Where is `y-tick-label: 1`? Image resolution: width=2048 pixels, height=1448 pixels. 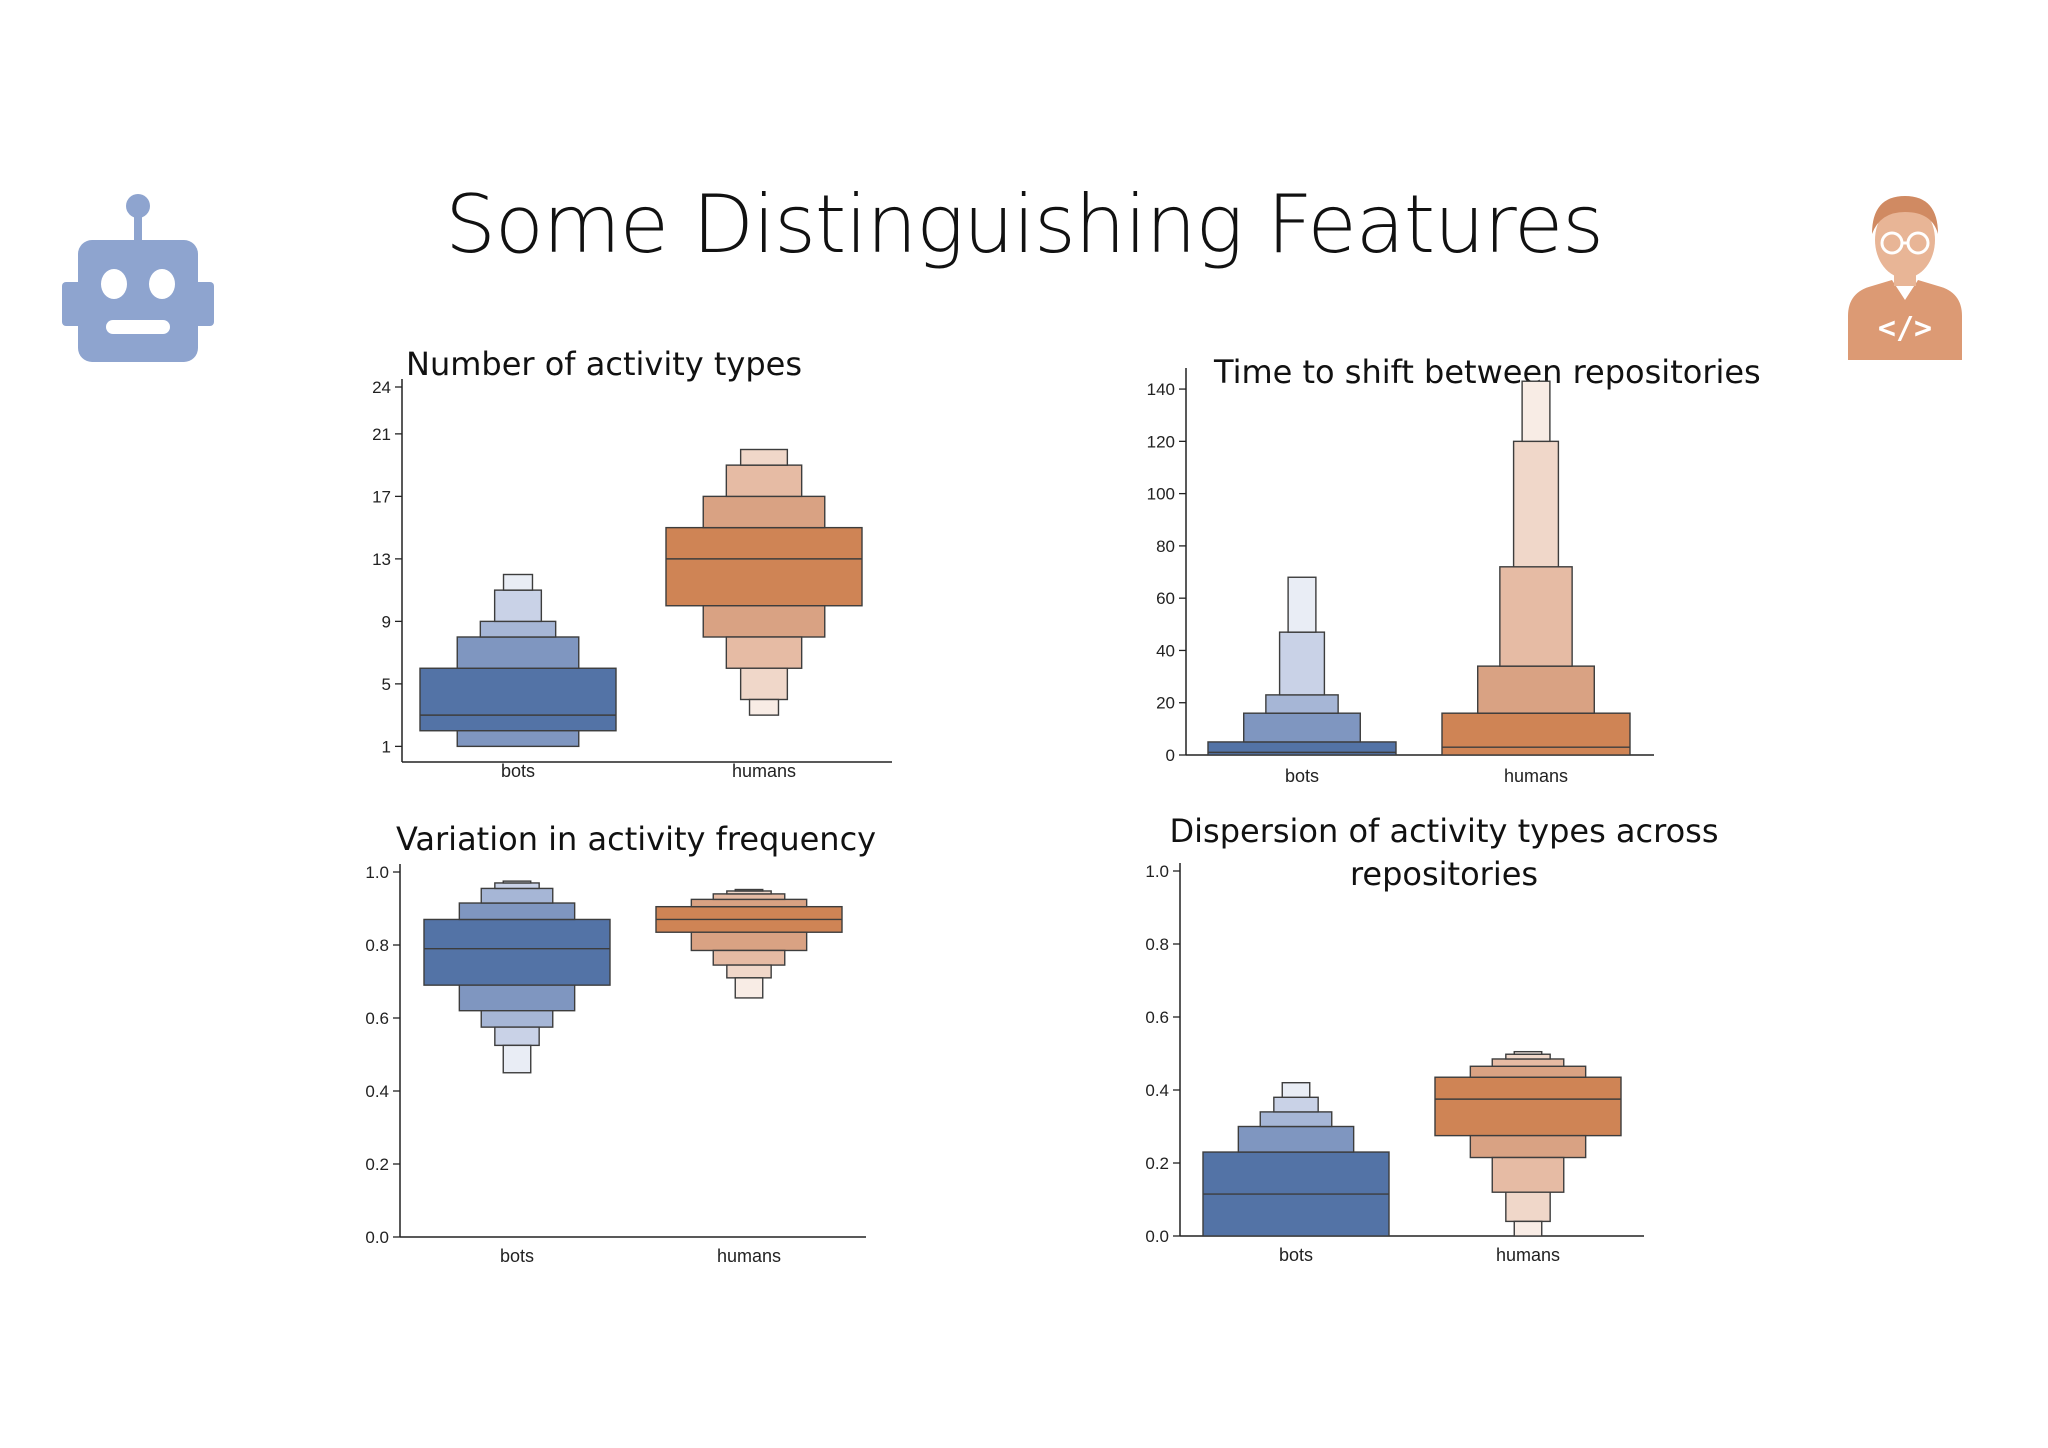
y-tick-label: 1 is located at coordinates (386, 746).